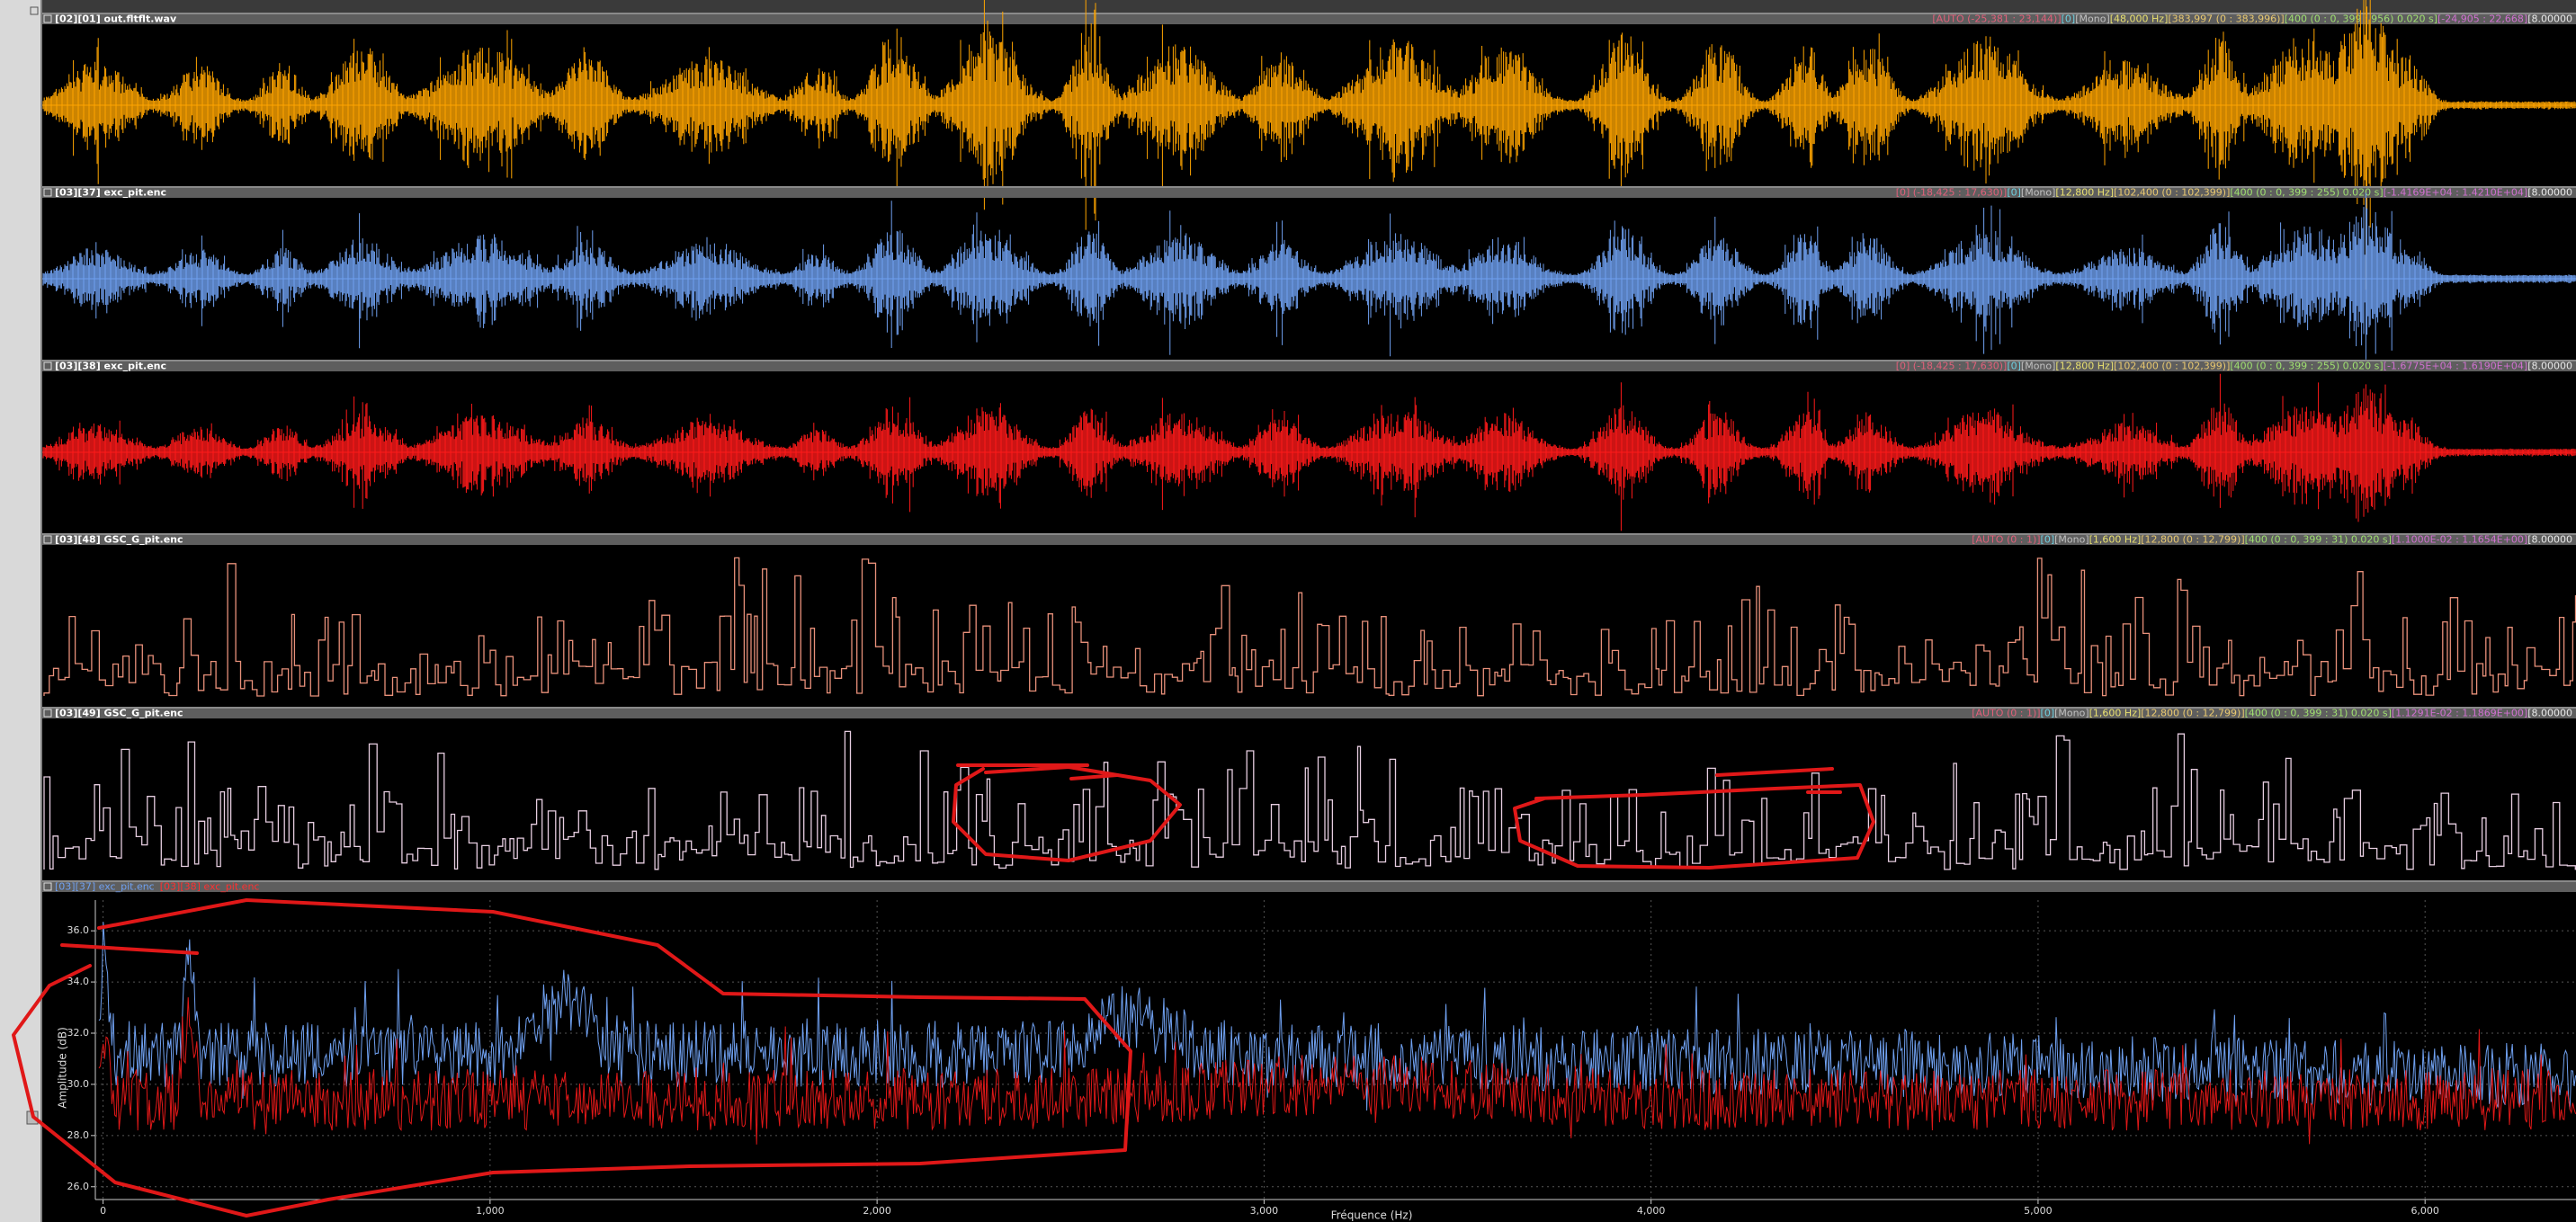  I want to click on y-axis-label: Amplitude (dB), so click(63, 1068).